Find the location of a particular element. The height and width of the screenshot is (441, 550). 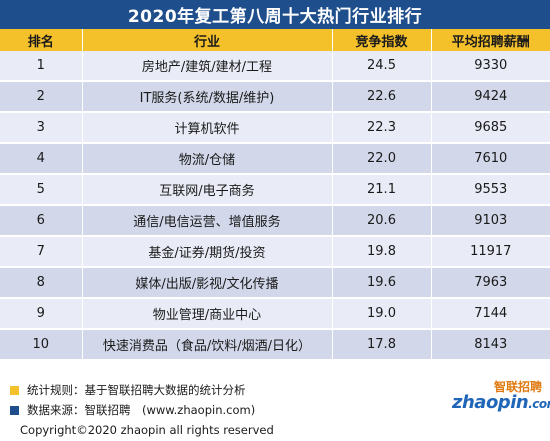

zhaopin-logo: 智联招聘 zhaopin.com is located at coordinates (501, 398).